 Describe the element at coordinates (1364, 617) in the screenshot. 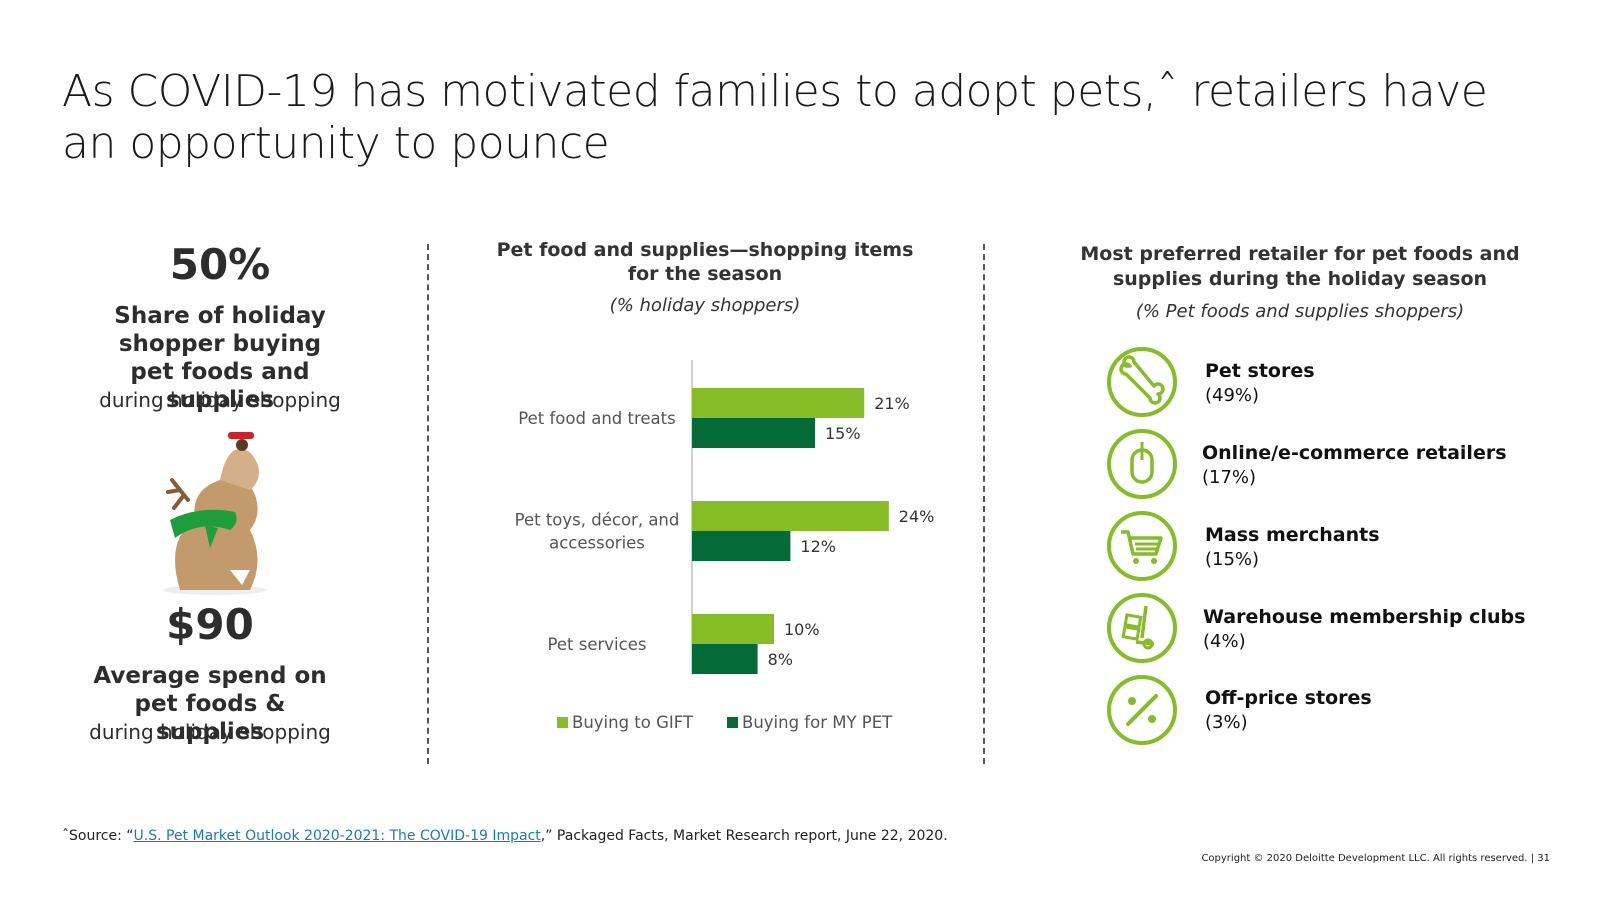

I see `retailer-name-warehouse: Warehouse membership clubs` at that location.